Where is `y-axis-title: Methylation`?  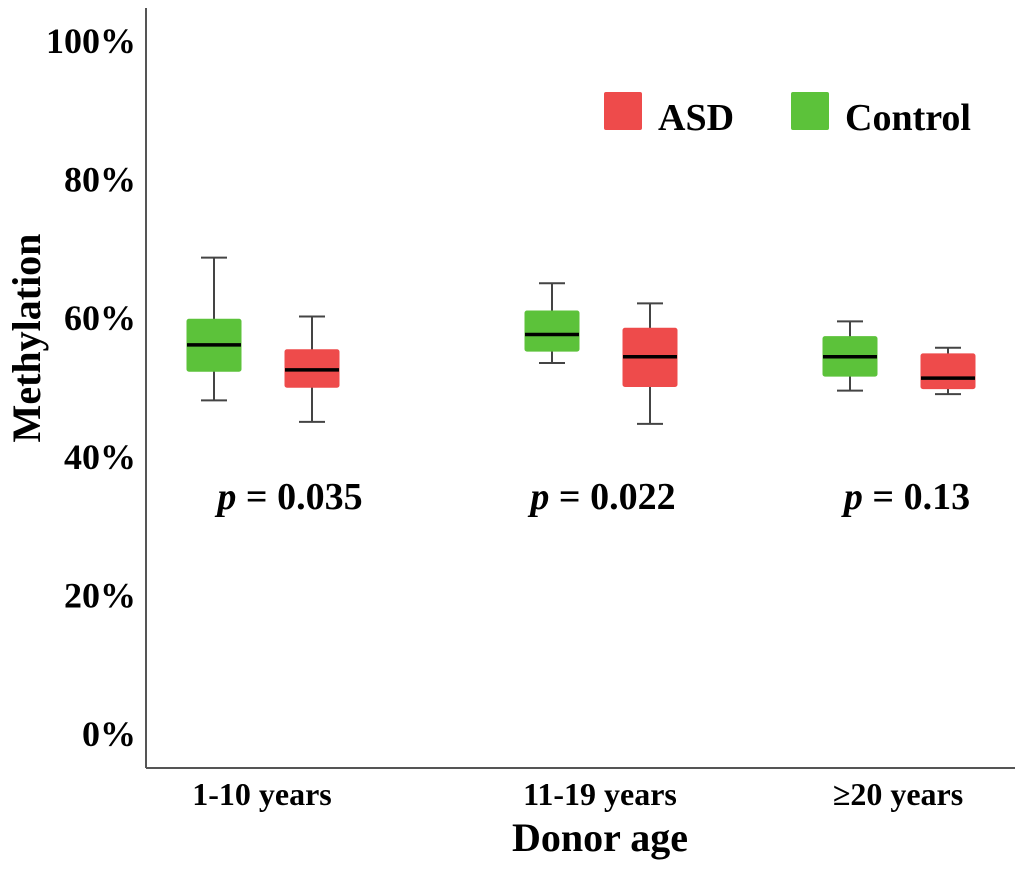
y-axis-title: Methylation is located at coordinates (26, 338).